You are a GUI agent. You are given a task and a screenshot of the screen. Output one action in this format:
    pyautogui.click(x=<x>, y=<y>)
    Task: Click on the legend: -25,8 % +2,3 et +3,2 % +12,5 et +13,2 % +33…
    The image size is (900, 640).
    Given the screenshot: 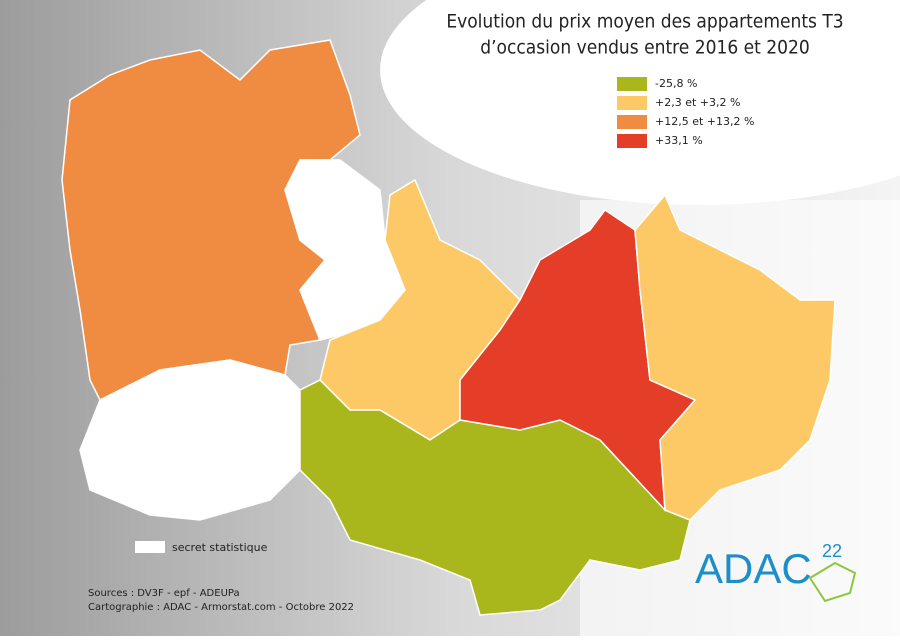 What is the action you would take?
    pyautogui.click(x=685, y=112)
    